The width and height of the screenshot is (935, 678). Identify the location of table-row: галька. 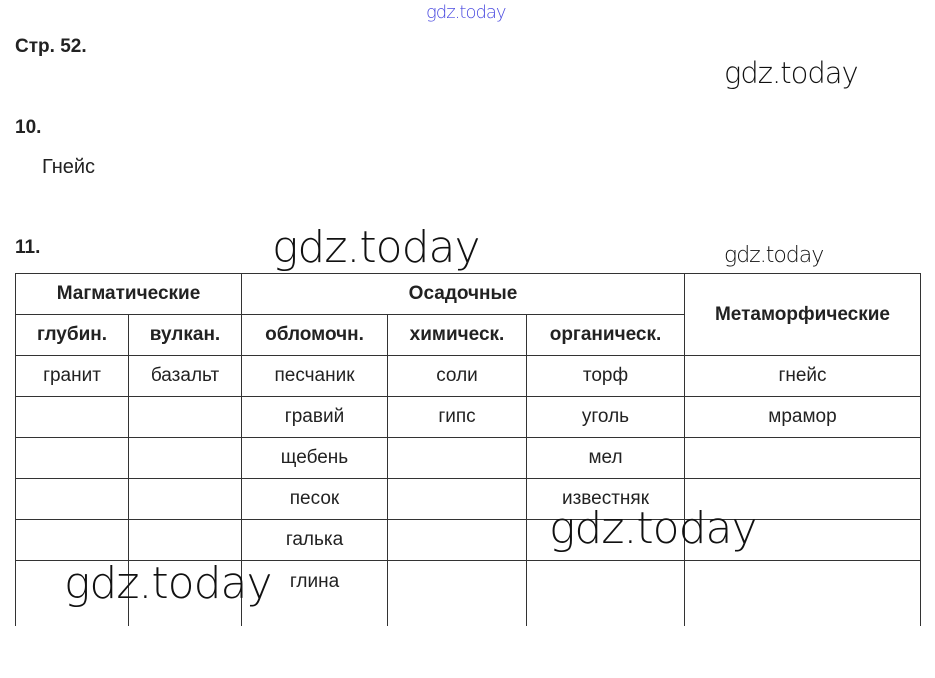
(468, 540).